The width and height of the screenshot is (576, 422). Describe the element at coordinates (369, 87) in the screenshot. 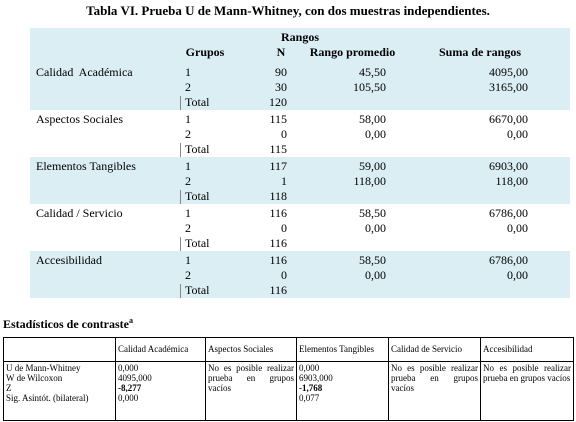

I see `cell-text: 105,50` at that location.